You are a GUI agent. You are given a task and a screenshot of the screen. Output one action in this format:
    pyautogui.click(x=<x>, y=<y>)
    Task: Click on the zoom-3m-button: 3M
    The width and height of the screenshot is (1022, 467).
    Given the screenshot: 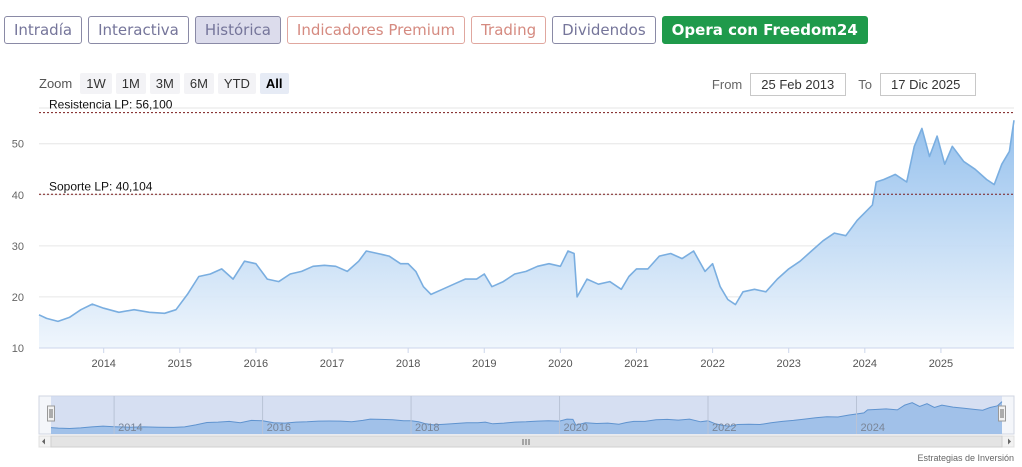 What is the action you would take?
    pyautogui.click(x=164, y=83)
    